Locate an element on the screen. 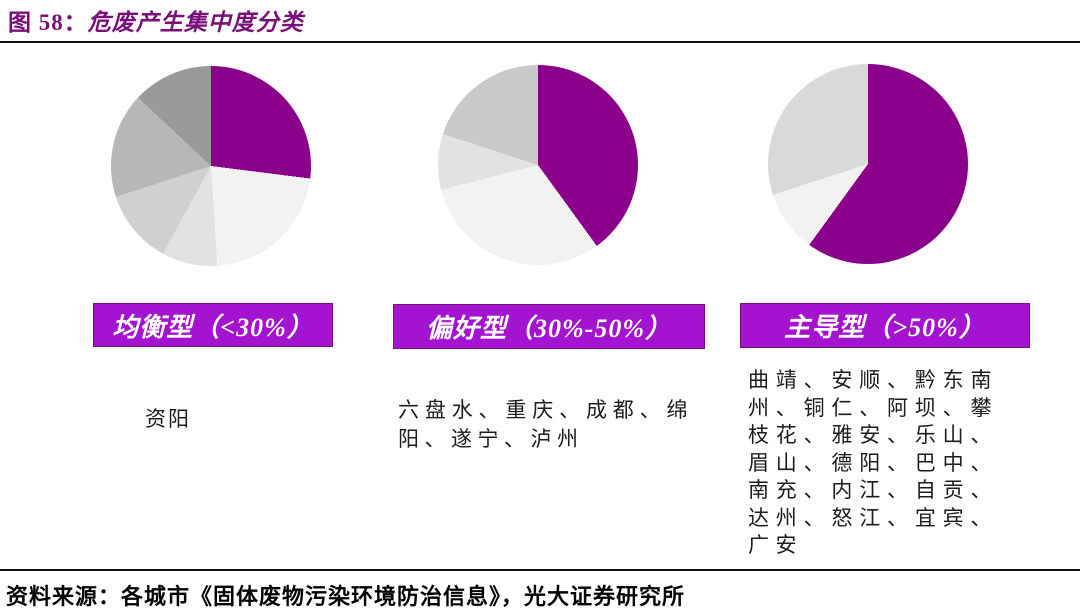 The image size is (1080, 614). figure-title-text: 危废产生集中度分类 is located at coordinates (195, 22).